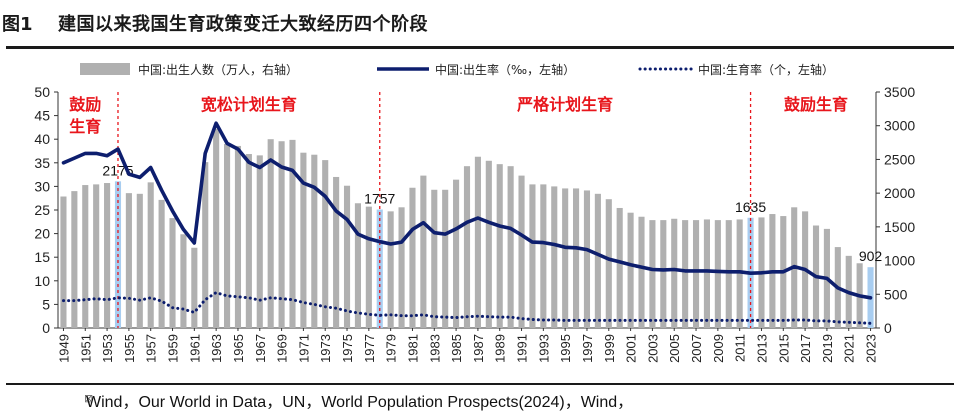 Image resolution: width=960 pixels, height=414 pixels. I want to click on legend-swatch-bar, so click(105, 69).